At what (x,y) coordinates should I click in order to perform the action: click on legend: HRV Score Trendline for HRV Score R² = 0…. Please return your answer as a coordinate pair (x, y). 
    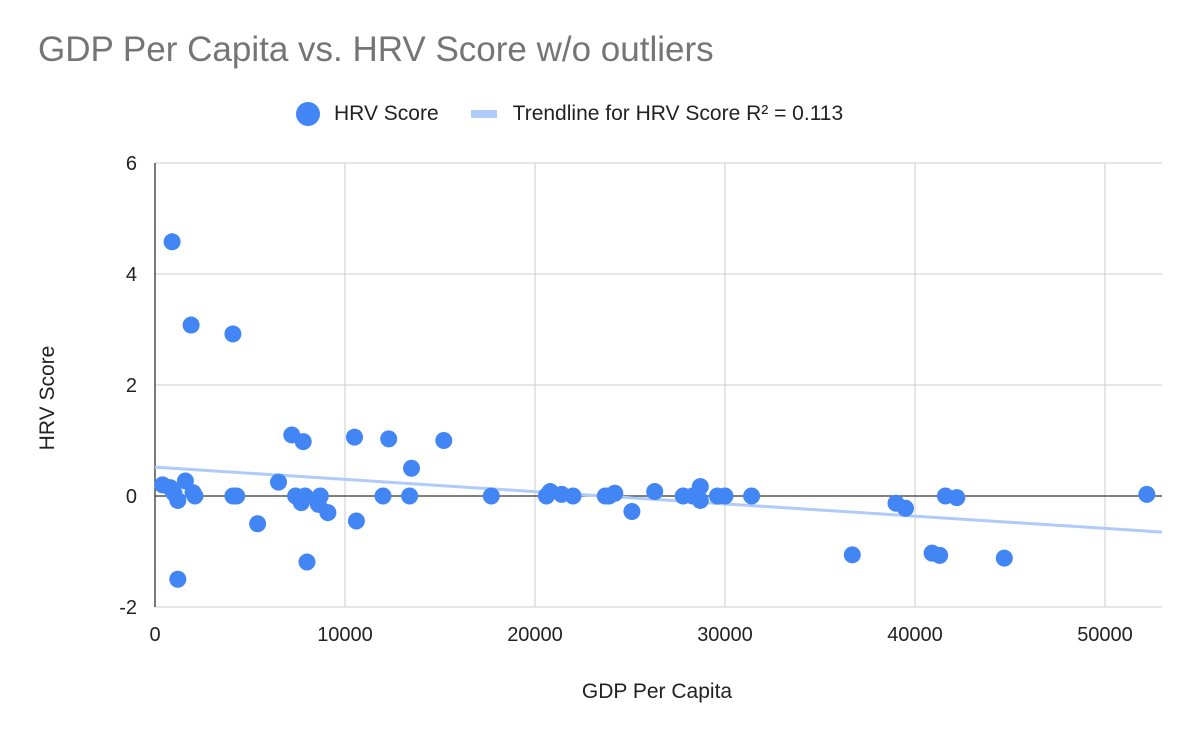
    Looking at the image, I should click on (569, 114).